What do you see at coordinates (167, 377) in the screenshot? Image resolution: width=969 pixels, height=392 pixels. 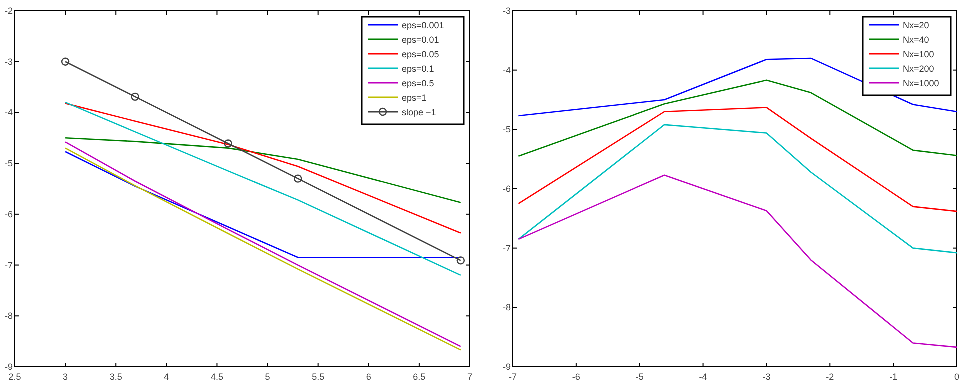 I see `x-tick-label: 4` at bounding box center [167, 377].